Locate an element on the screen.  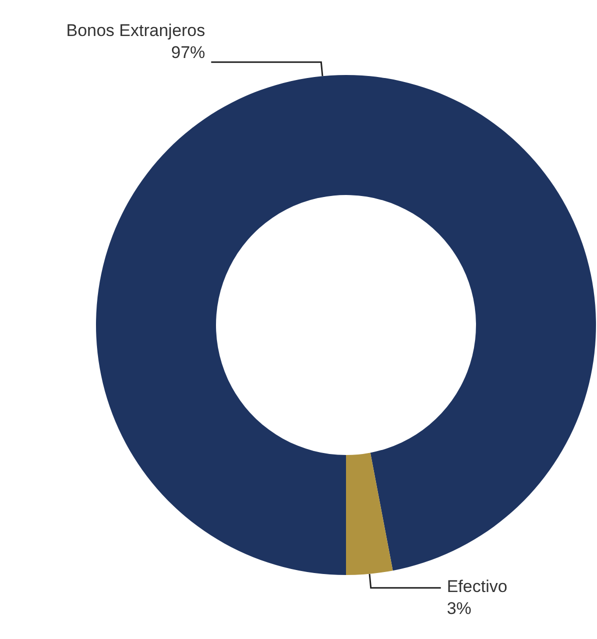
data-label: 3% is located at coordinates (459, 608).